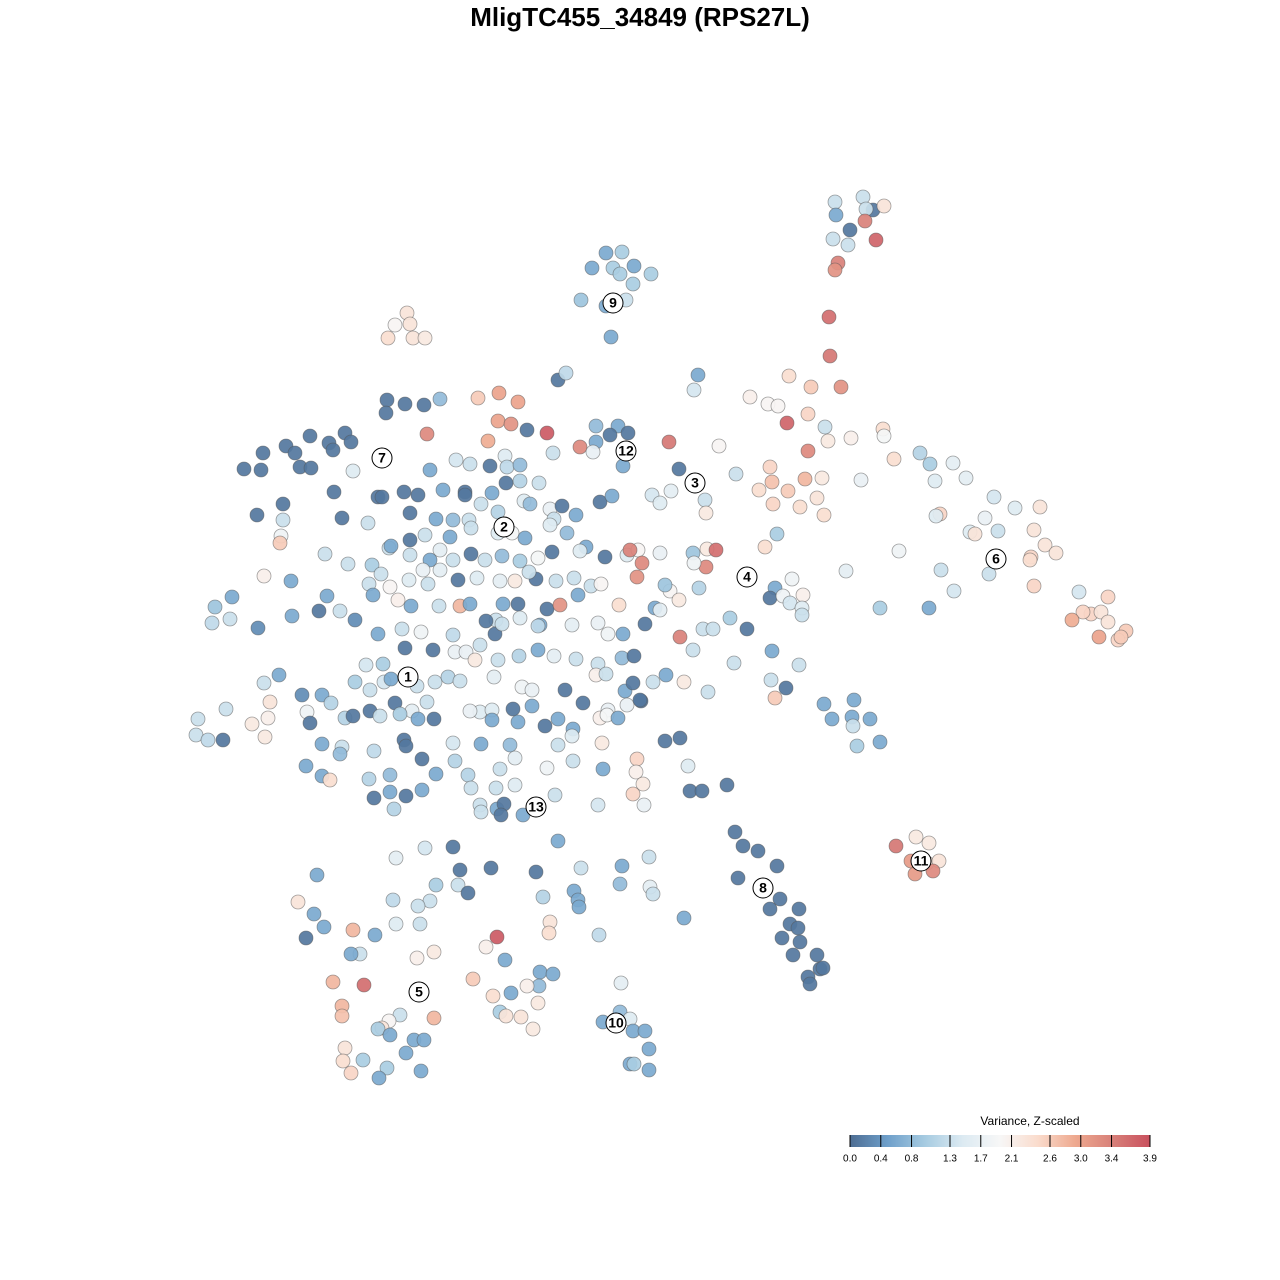  I want to click on colorbar-tick-label: 2.6, so click(1050, 1159).